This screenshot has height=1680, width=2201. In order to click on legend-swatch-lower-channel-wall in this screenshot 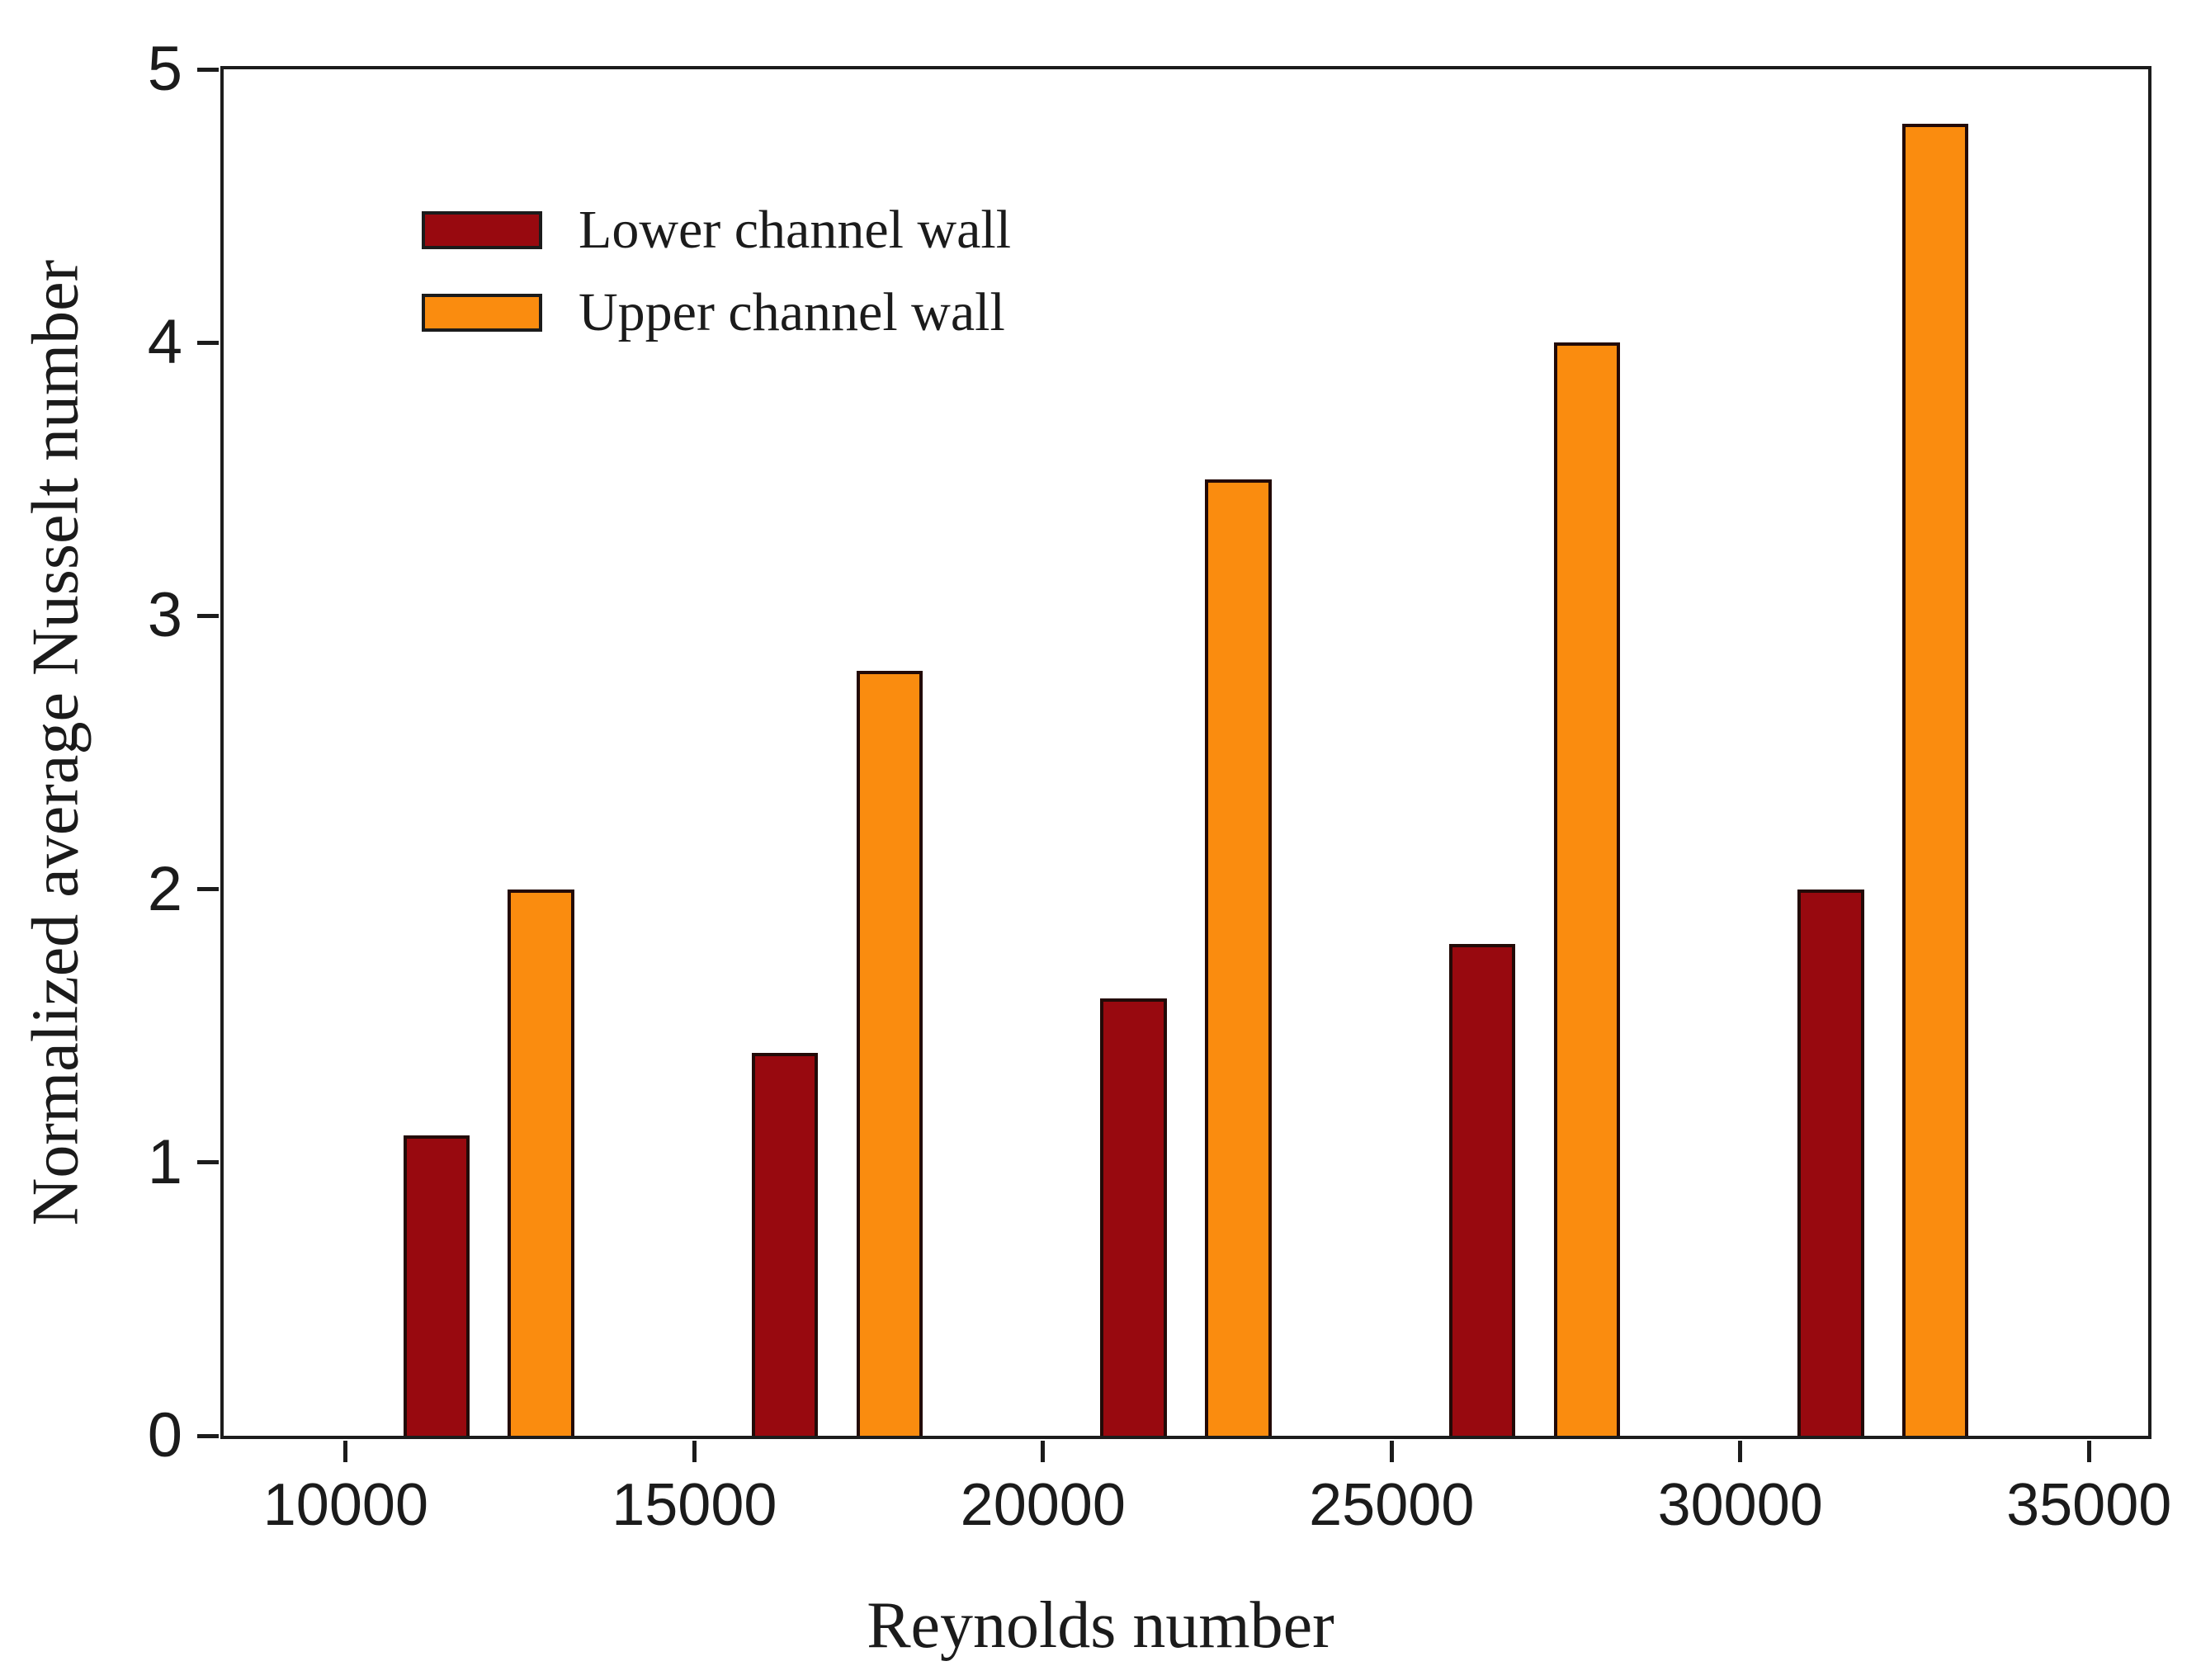, I will do `click(482, 230)`.